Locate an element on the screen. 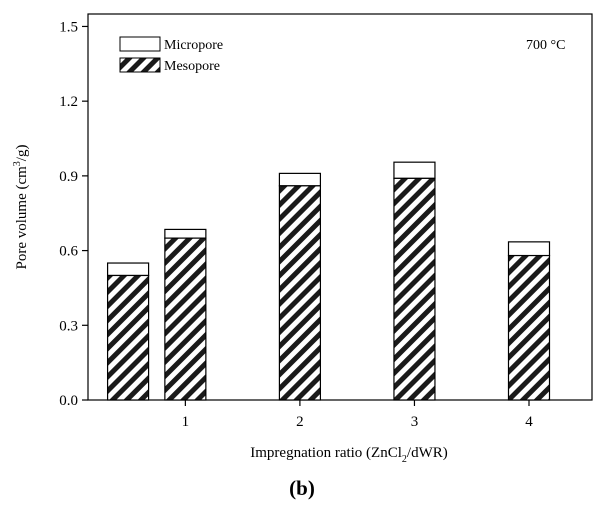  y-axis-ticks: 0.0 0.3 0.6 0.9 1.2 1.5 is located at coordinates (73, 214).